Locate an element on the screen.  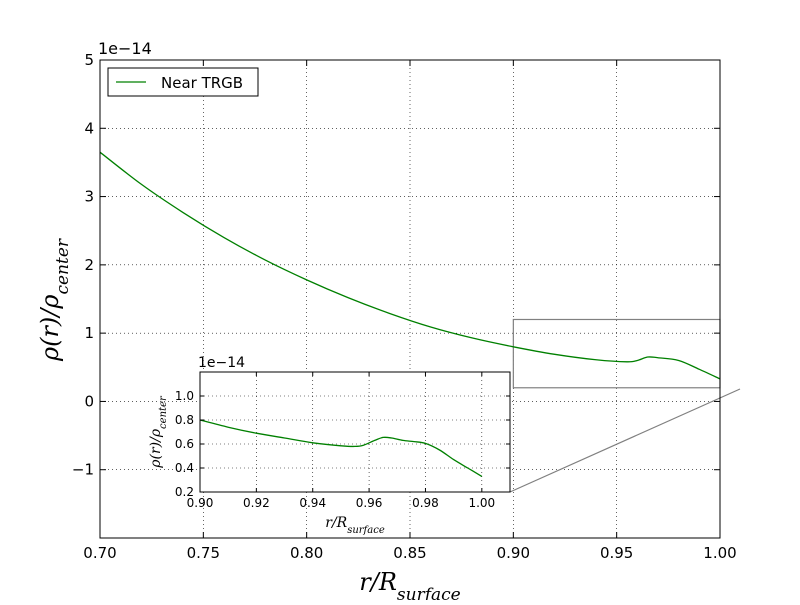
inset-series-layer is located at coordinates (341, 448).